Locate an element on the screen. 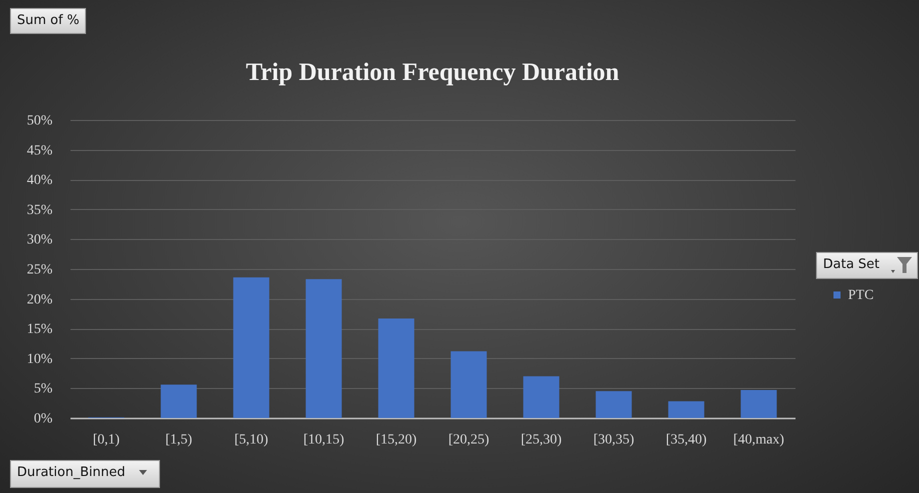 This screenshot has width=919, height=493. legend-title: Data Set is located at coordinates (867, 265).